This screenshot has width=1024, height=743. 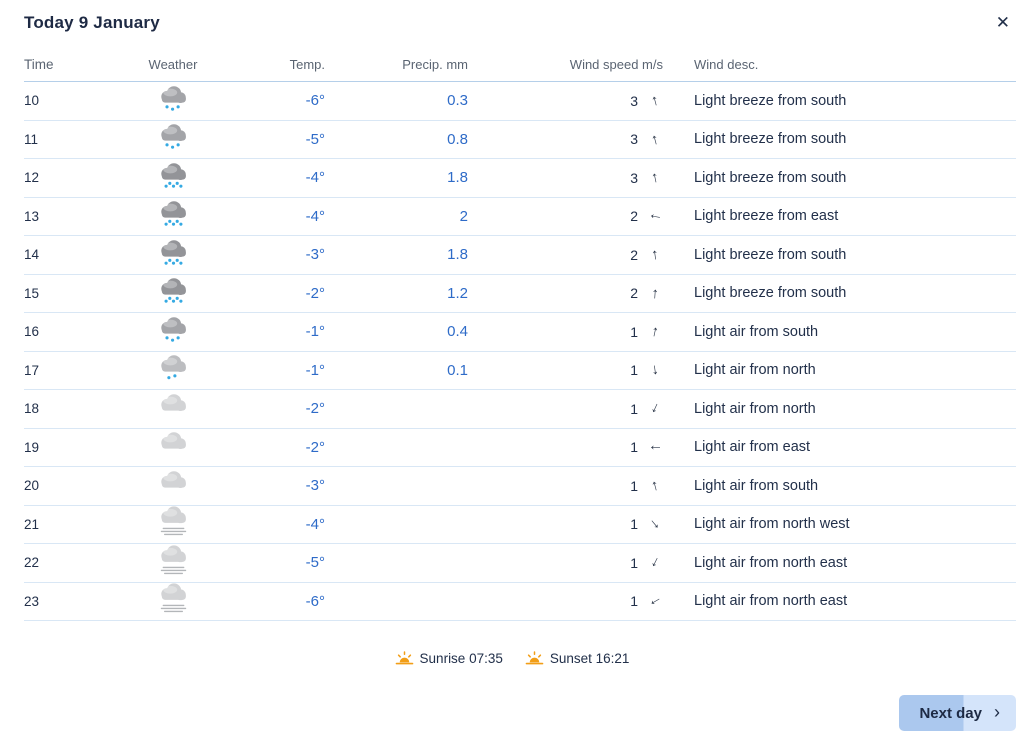 I want to click on col-header-time: Time, so click(x=39, y=64).